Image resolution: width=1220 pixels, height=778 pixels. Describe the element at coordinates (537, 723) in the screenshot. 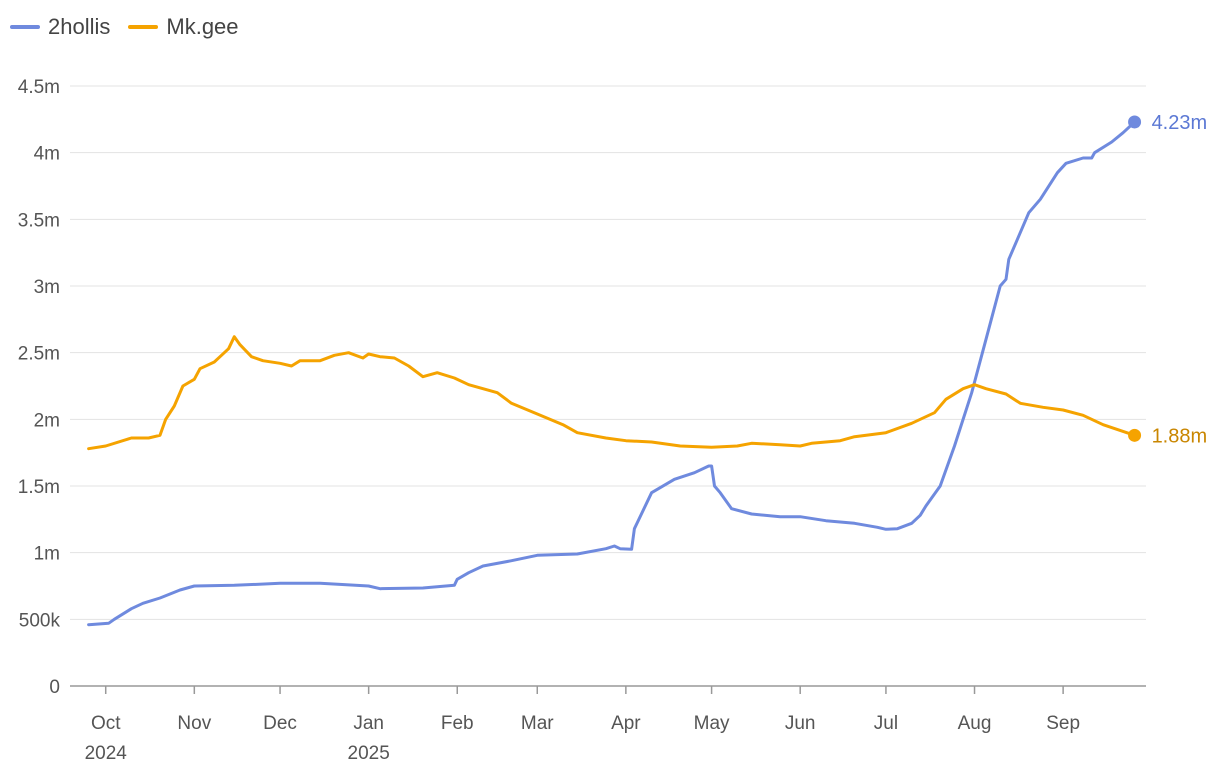

I see `x-tick-label: Mar` at that location.